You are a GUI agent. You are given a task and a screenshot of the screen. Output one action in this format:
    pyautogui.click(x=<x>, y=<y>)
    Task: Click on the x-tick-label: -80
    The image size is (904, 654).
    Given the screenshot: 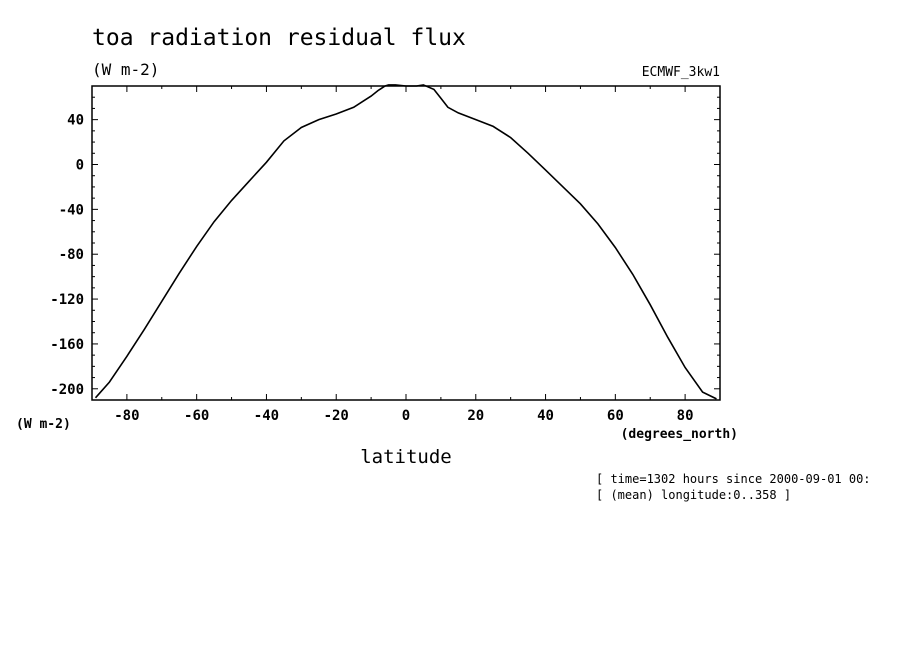 What is the action you would take?
    pyautogui.click(x=126, y=416)
    